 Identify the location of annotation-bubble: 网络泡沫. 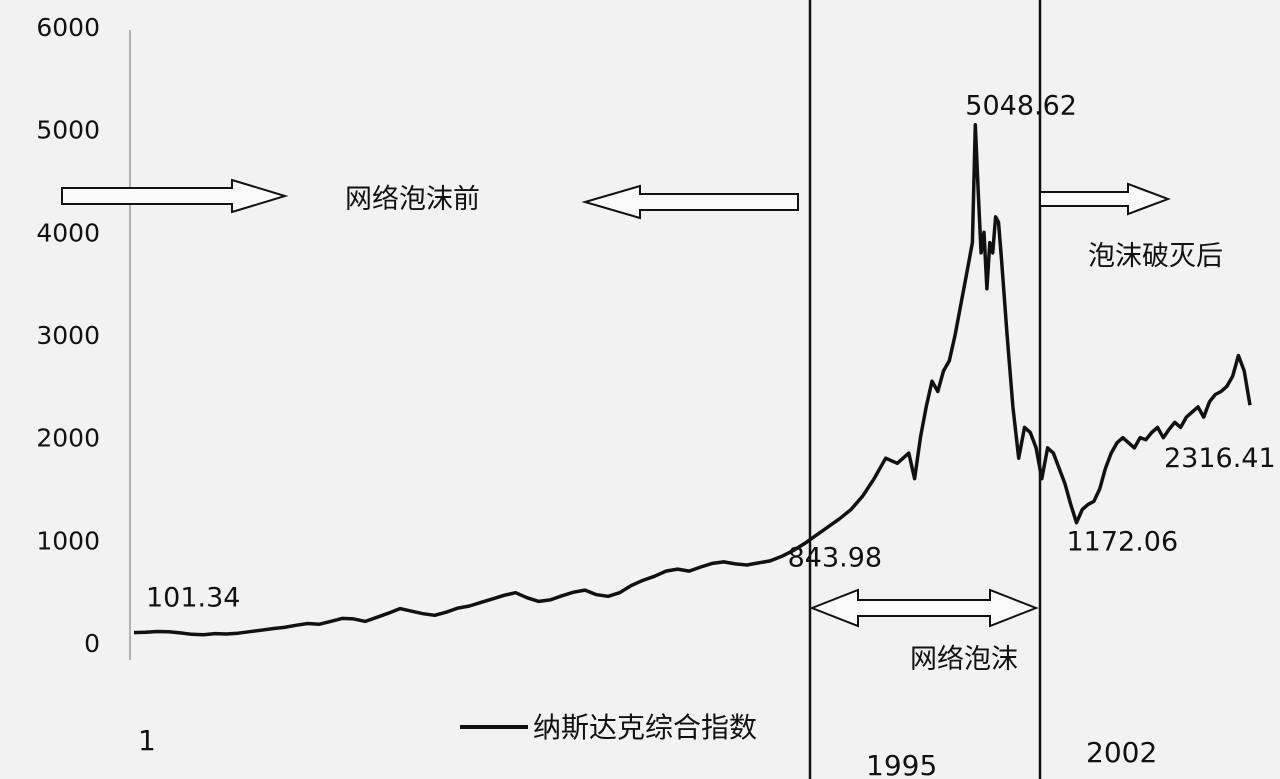
(964, 659).